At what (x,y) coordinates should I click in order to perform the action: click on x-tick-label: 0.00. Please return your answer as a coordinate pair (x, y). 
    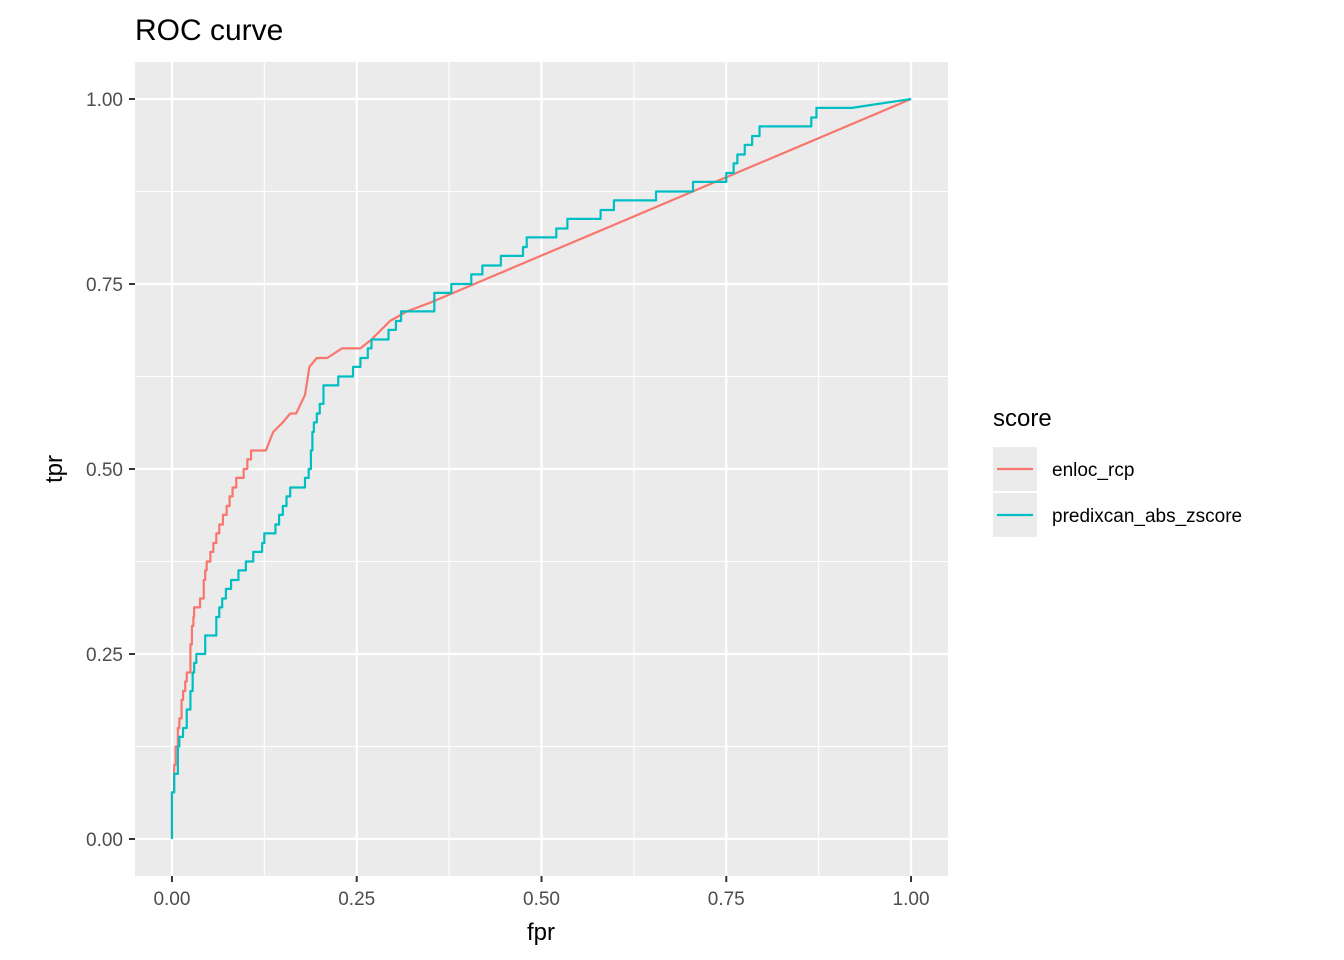
    Looking at the image, I should click on (171, 899).